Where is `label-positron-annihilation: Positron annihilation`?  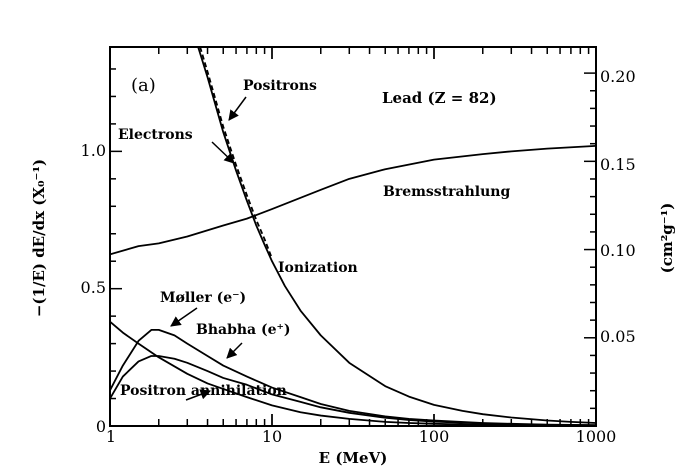
label-positron-annihilation: Positron annihilation is located at coordinates (203, 391).